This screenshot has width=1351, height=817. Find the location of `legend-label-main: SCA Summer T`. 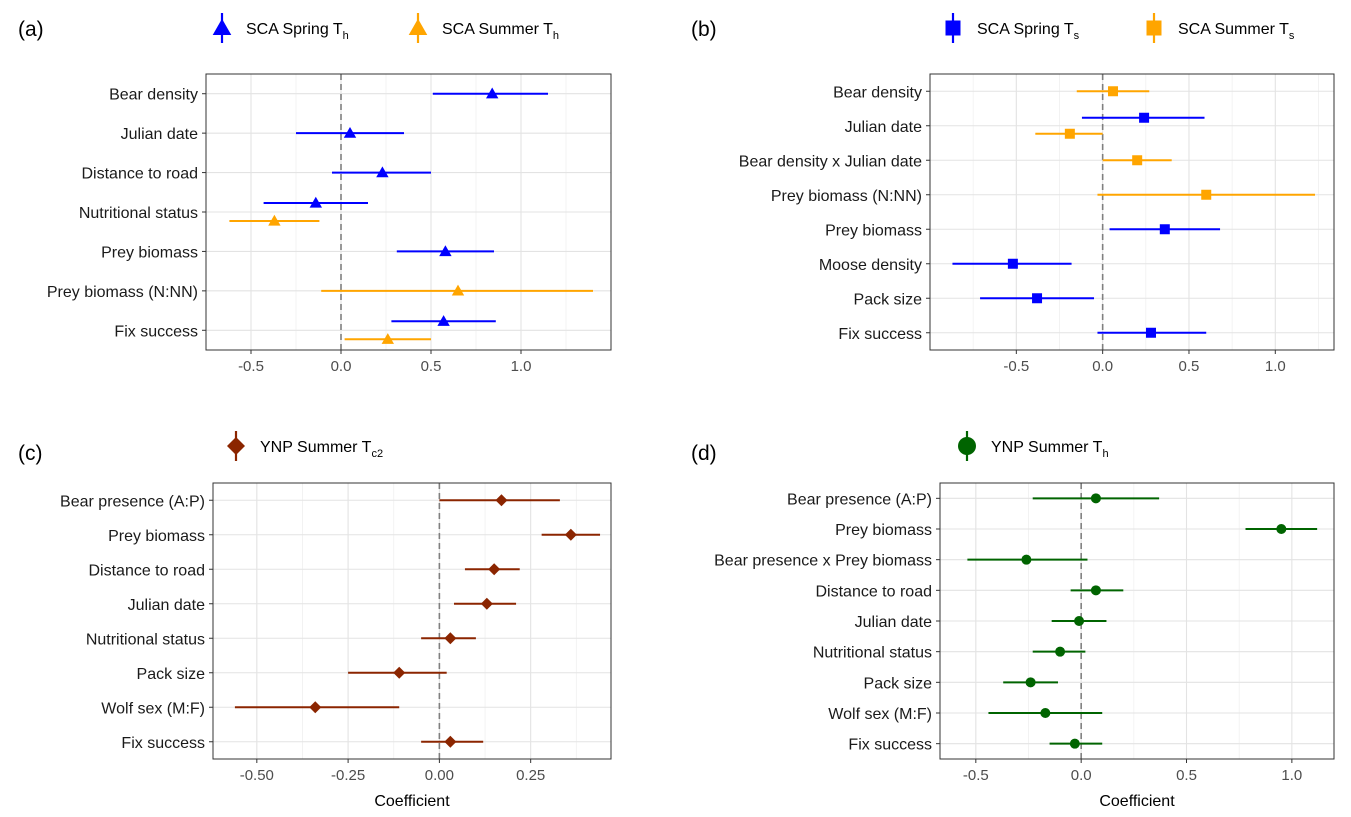

legend-label-main: SCA Summer T is located at coordinates (497, 29).